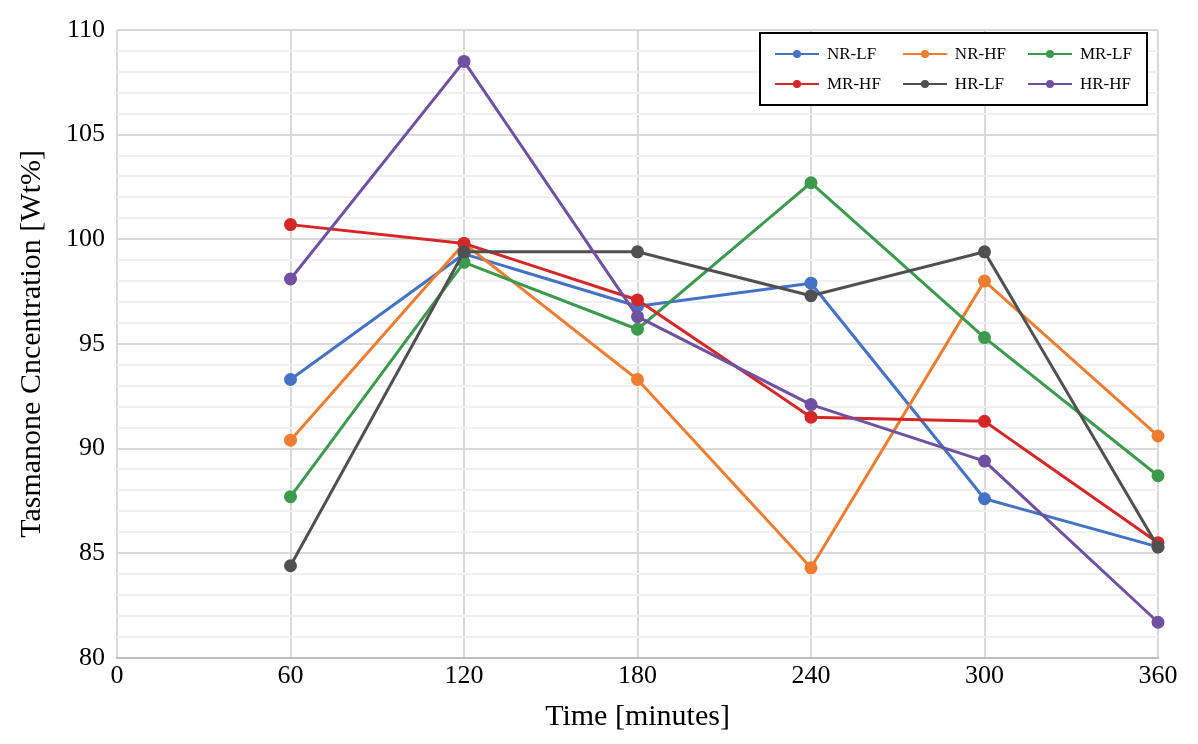  What do you see at coordinates (637, 675) in the screenshot?
I see `x-tick-label: 180` at bounding box center [637, 675].